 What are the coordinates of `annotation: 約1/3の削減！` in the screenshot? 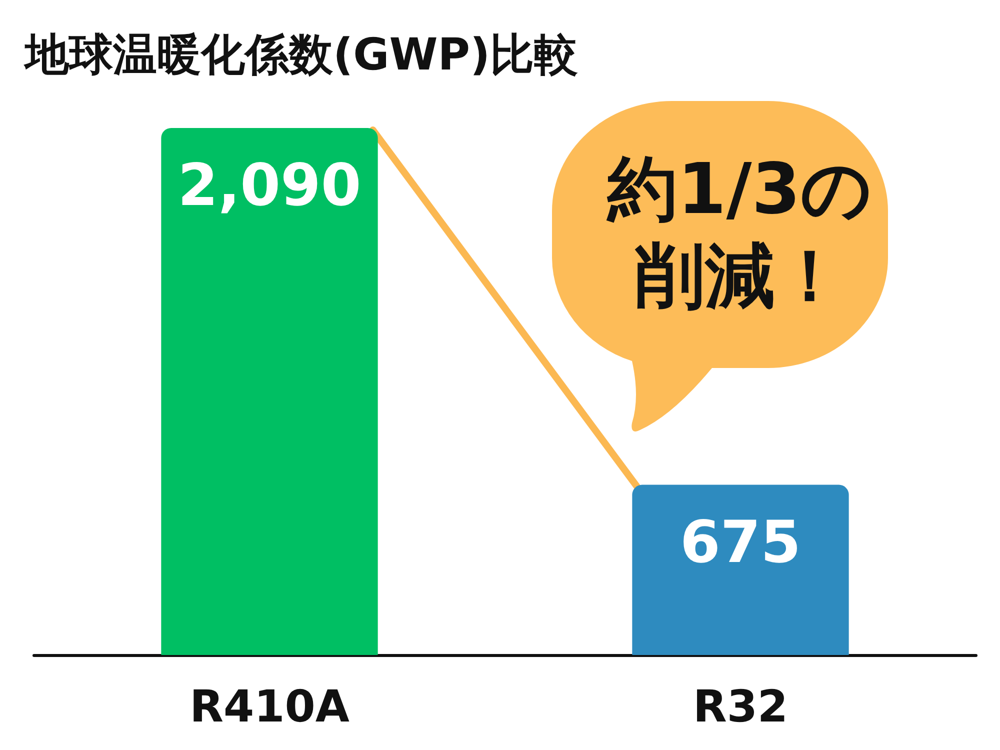 It's located at (739, 233).